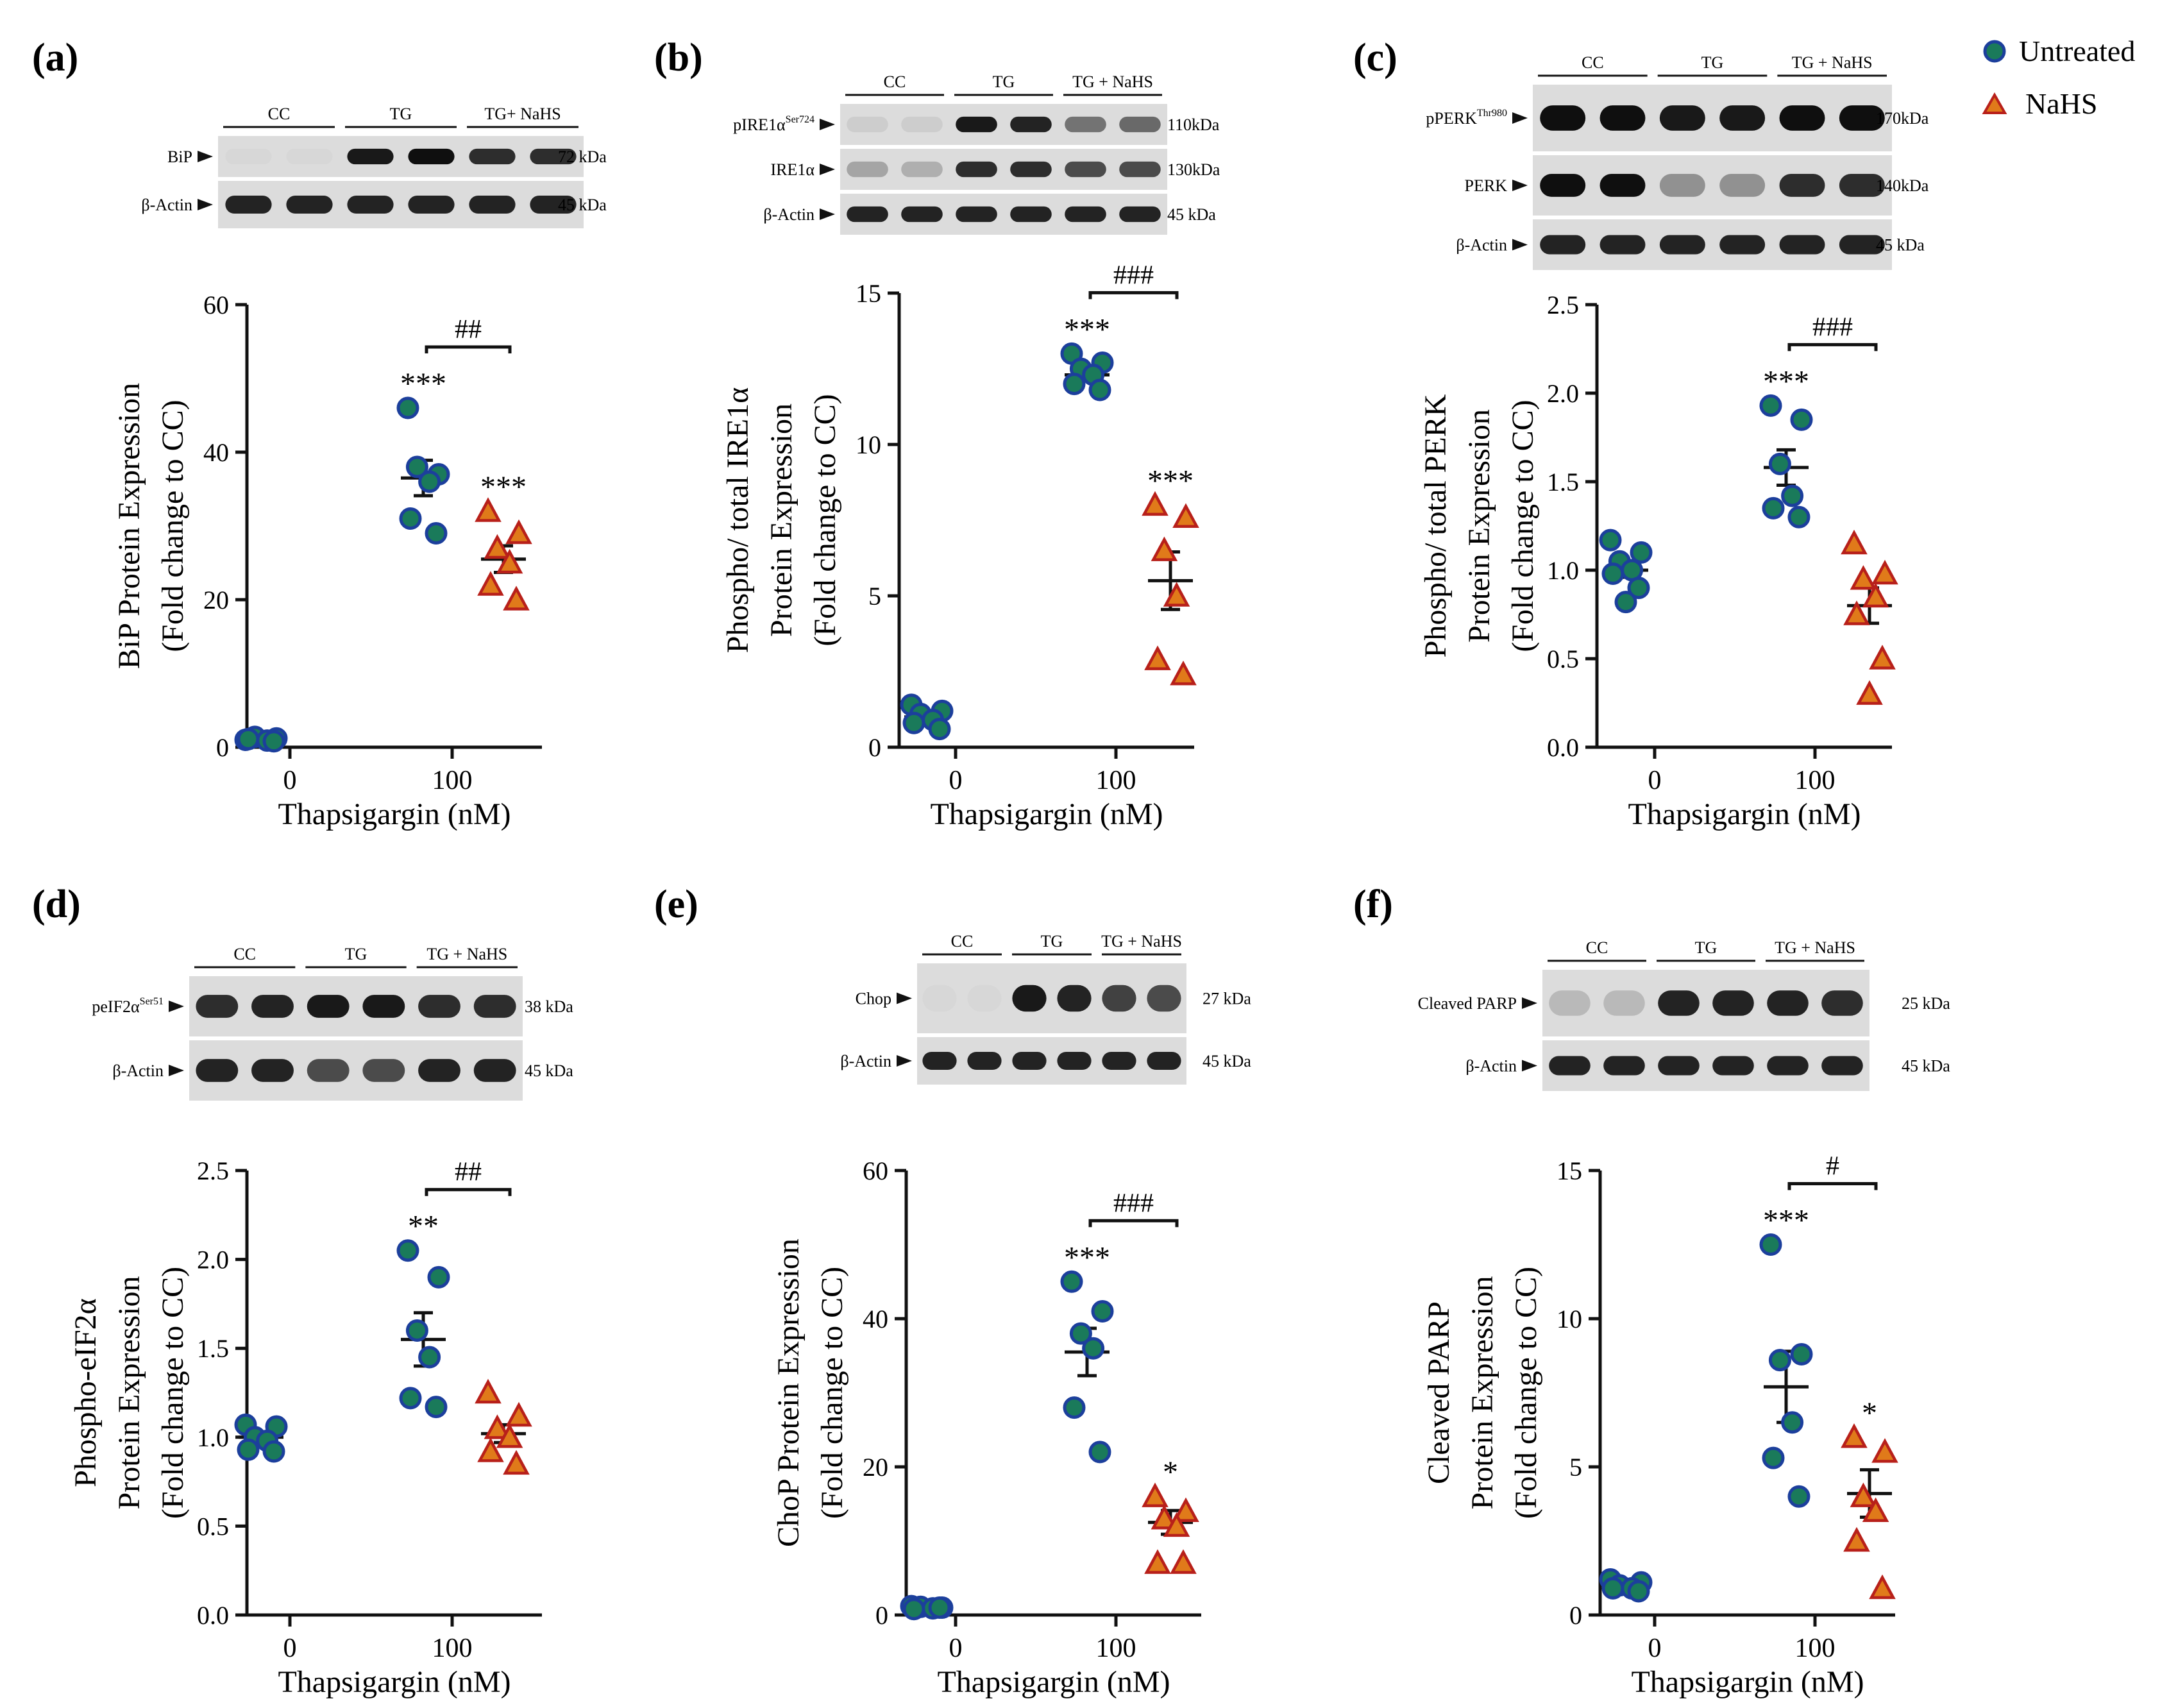 This screenshot has width=2169, height=1708. What do you see at coordinates (1466, 118) in the screenshot?
I see `blot-row-label: pPERKThr980` at bounding box center [1466, 118].